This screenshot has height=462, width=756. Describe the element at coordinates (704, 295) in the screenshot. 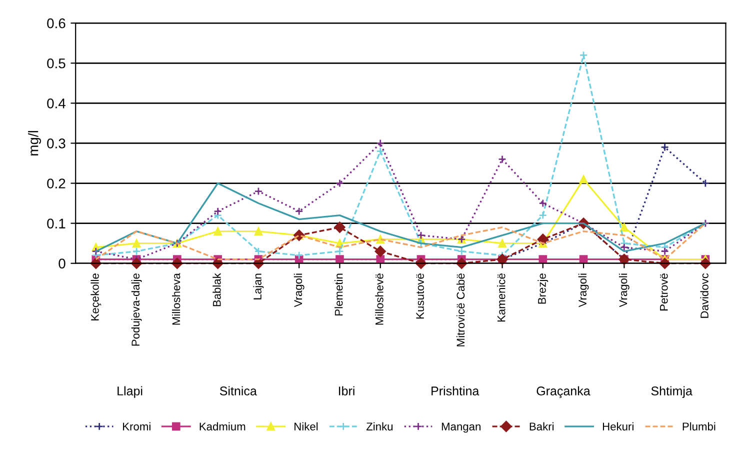

I see `x-tick-label: Davidovc` at that location.